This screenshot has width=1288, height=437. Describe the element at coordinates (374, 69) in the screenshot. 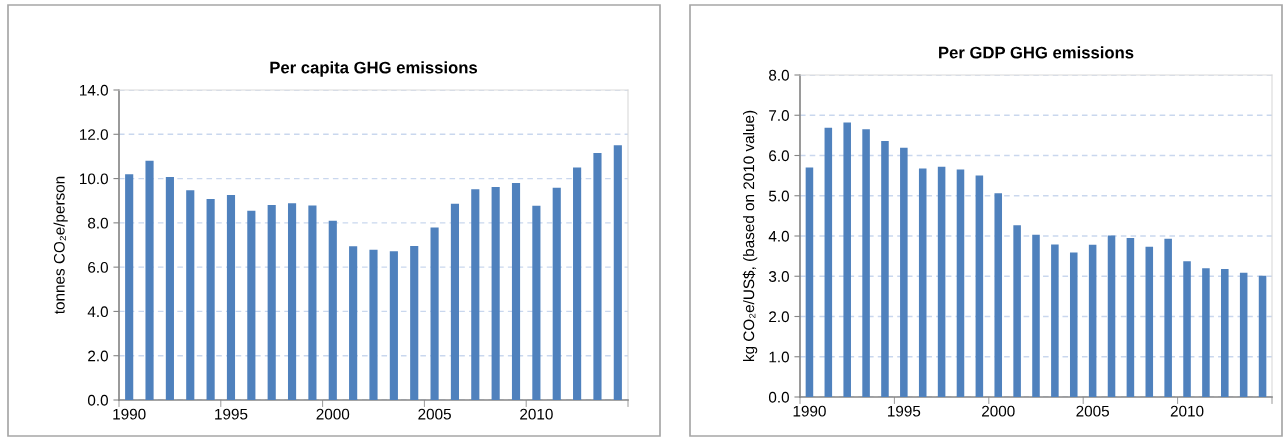

I see `chart-title: Per capita GHG emissions` at that location.